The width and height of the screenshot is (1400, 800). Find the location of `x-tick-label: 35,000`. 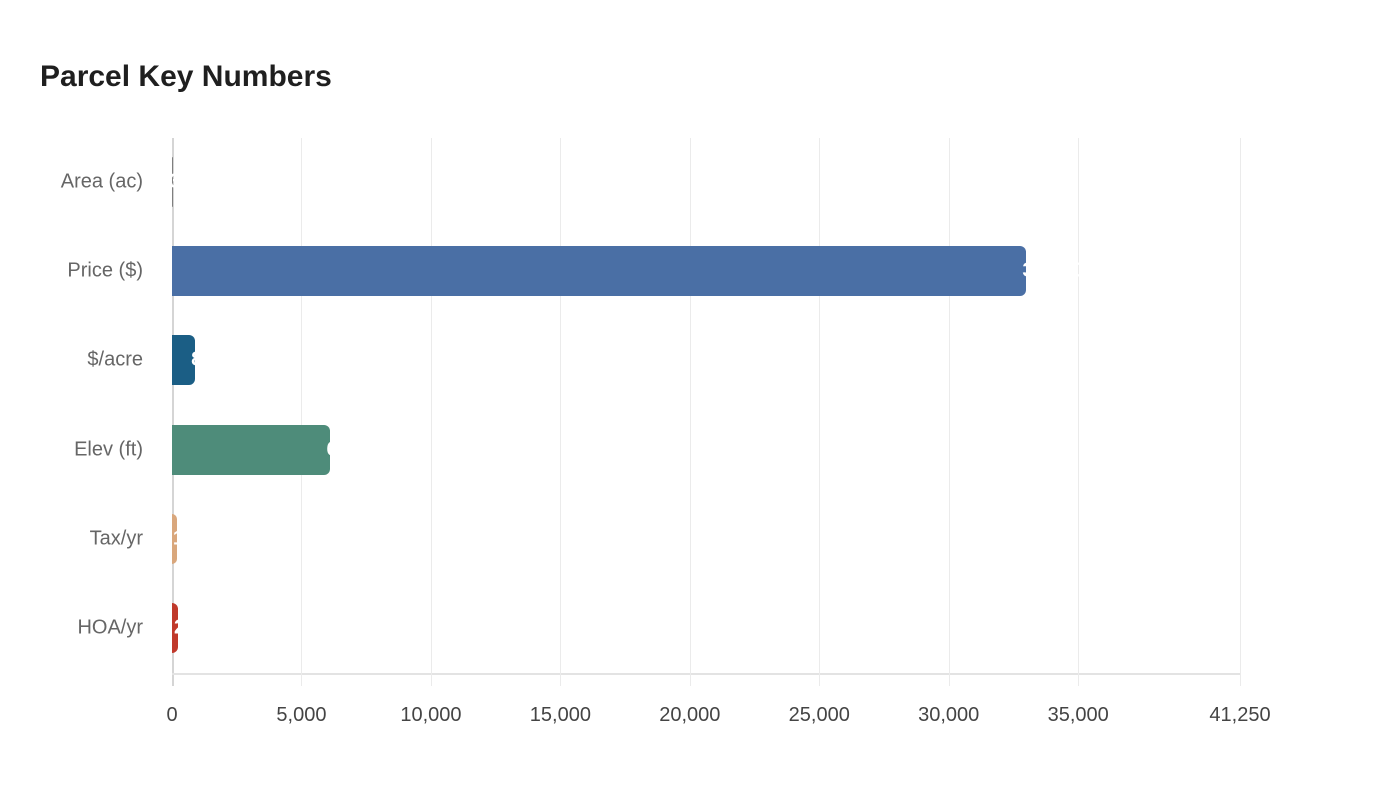

x-tick-label: 35,000 is located at coordinates (1078, 715).